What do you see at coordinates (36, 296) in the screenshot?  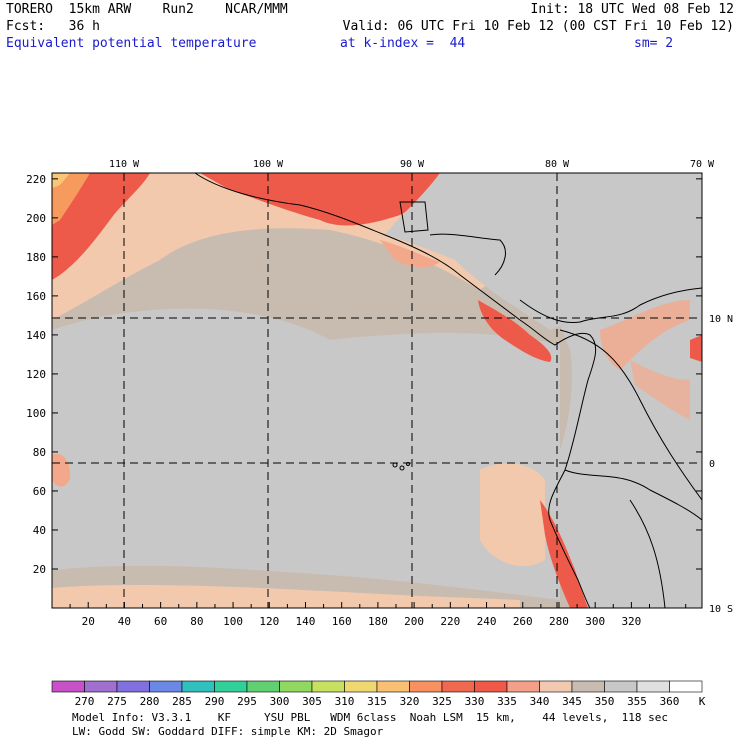 I see `y-tick-label: 160` at bounding box center [36, 296].